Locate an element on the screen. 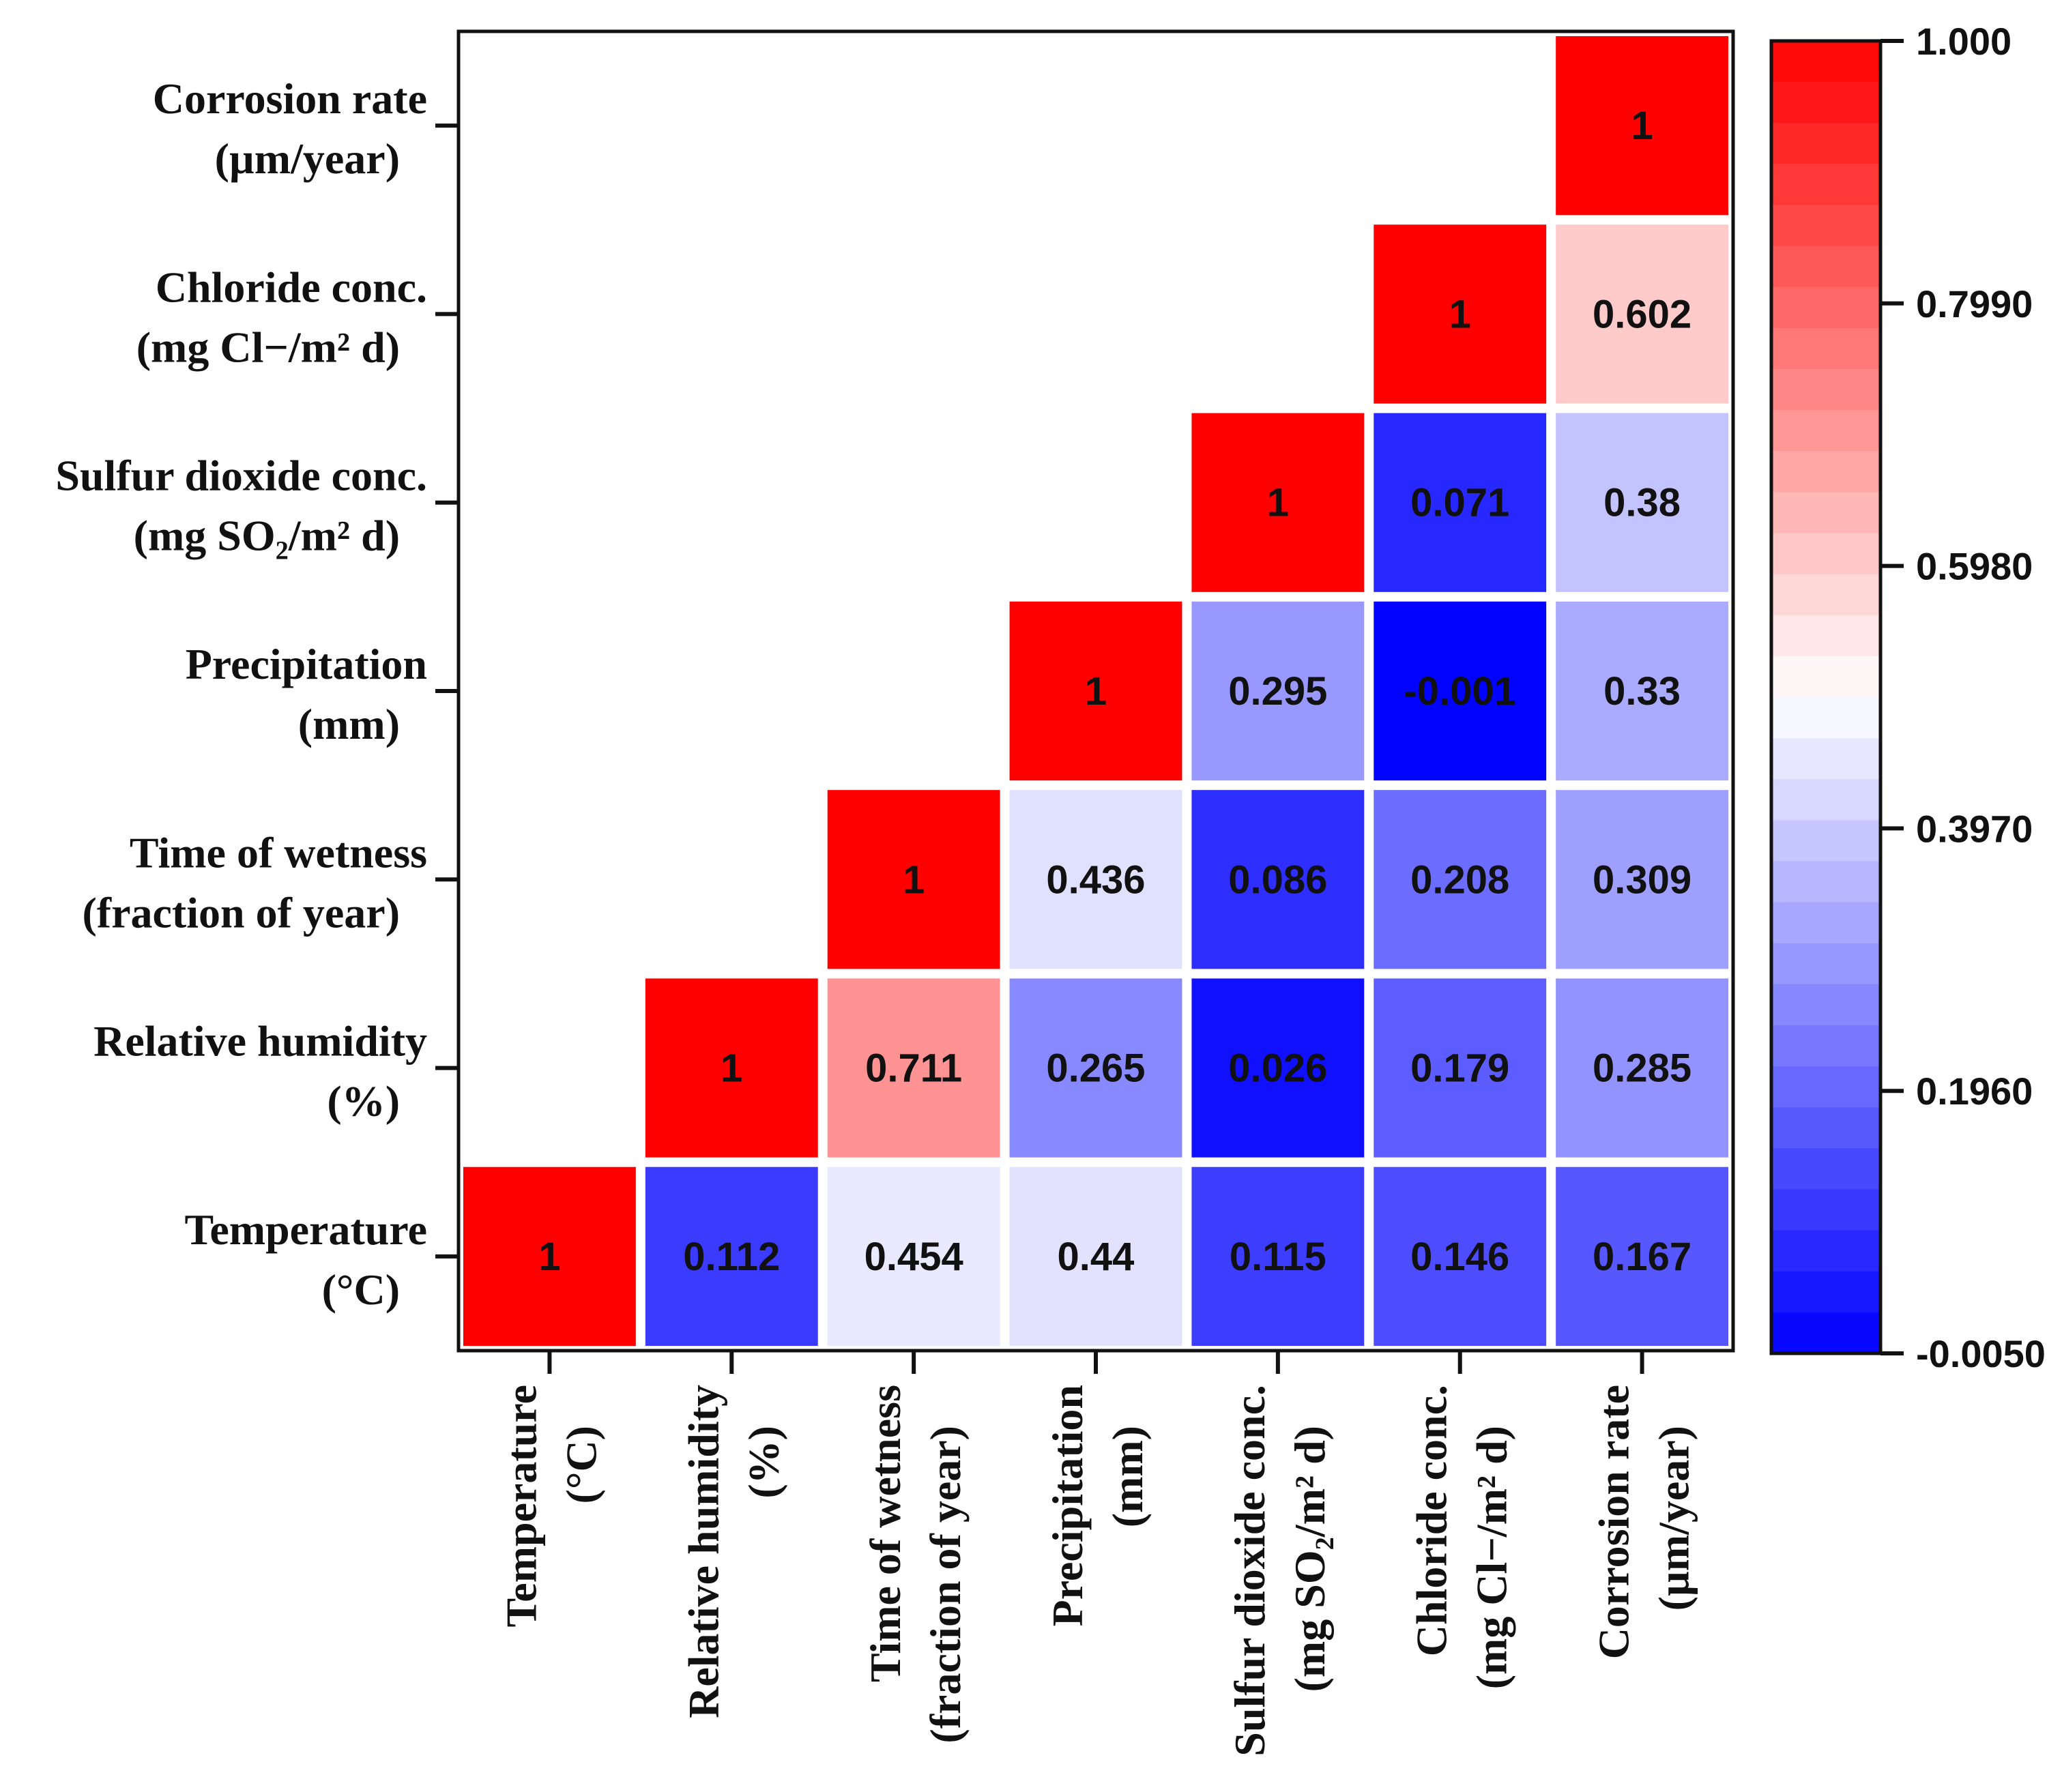 The width and height of the screenshot is (2062, 1792). x-label-3-line2: (mm) is located at coordinates (1127, 1476).